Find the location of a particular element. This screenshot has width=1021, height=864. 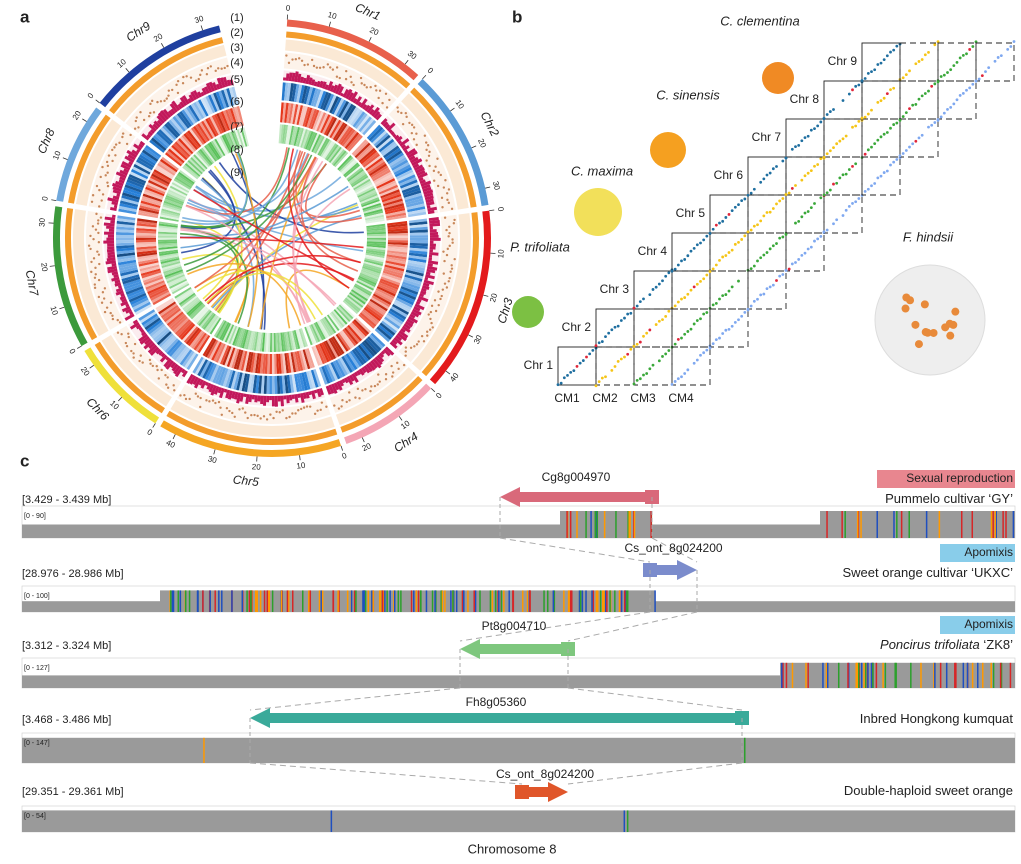

grid-cell is located at coordinates (881, 176).